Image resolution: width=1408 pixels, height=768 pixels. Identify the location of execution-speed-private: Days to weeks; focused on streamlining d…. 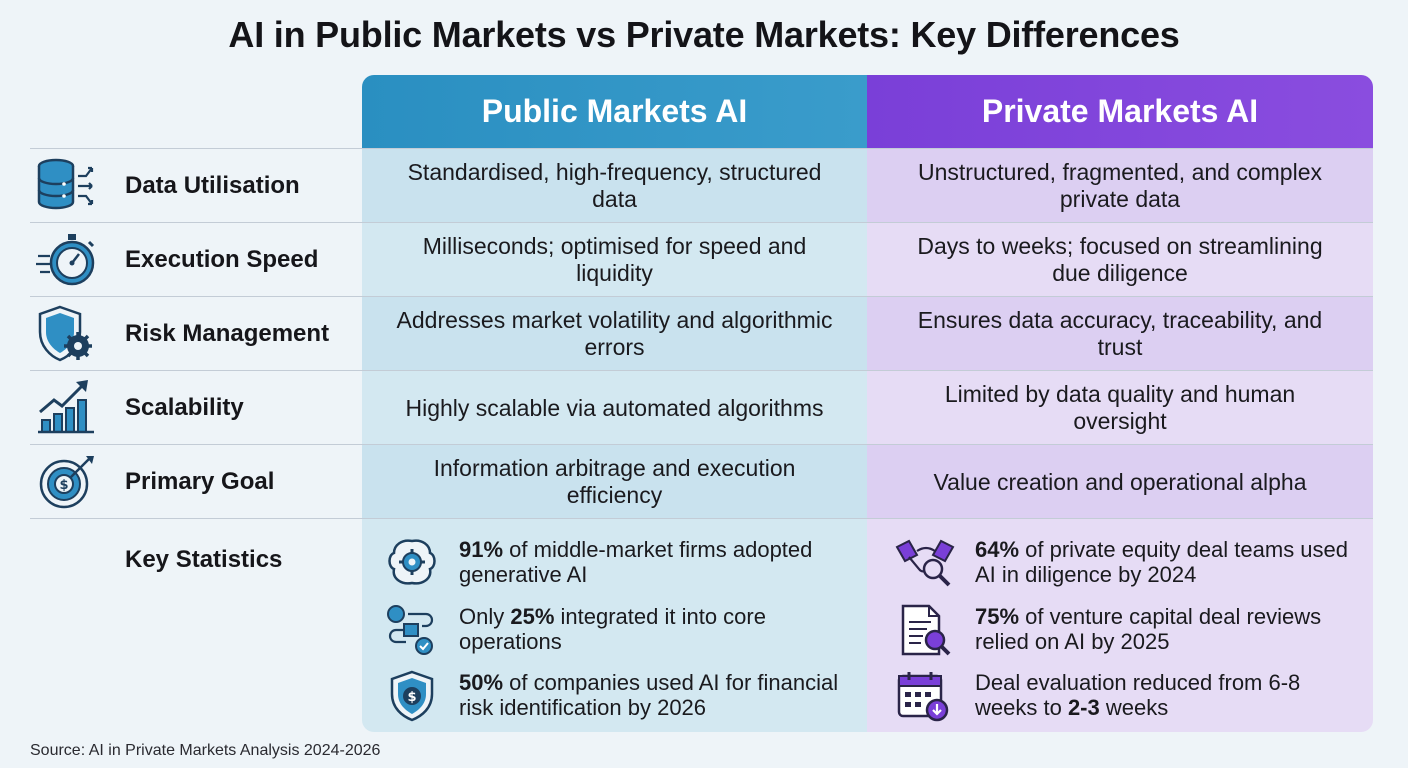
(1120, 259).